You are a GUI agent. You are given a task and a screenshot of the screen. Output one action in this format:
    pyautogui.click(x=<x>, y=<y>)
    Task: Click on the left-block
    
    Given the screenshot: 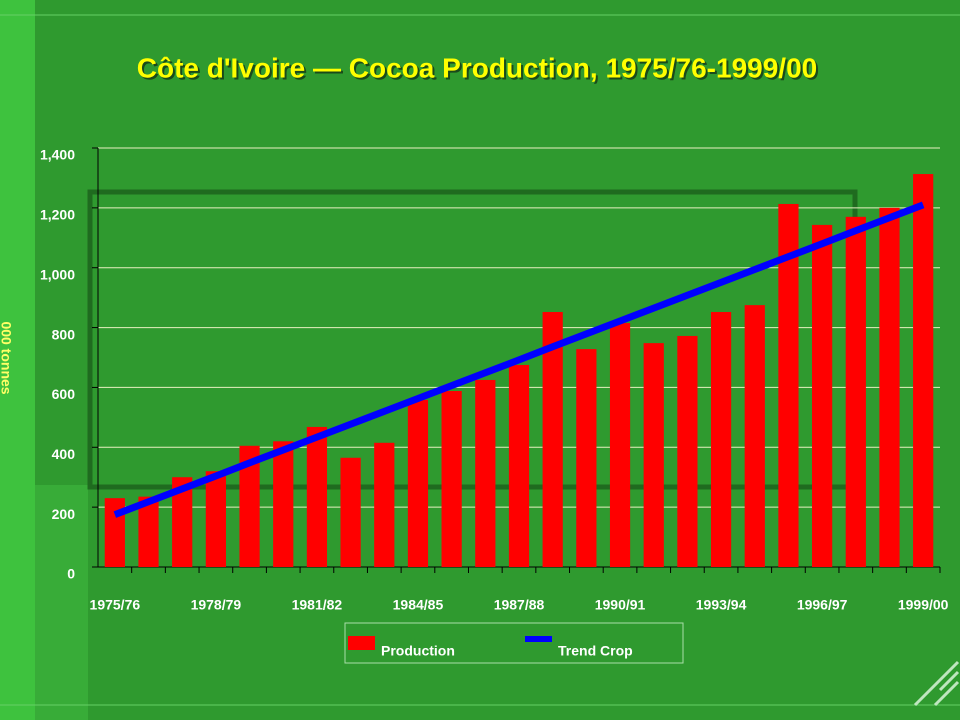 What is the action you would take?
    pyautogui.click(x=61, y=602)
    